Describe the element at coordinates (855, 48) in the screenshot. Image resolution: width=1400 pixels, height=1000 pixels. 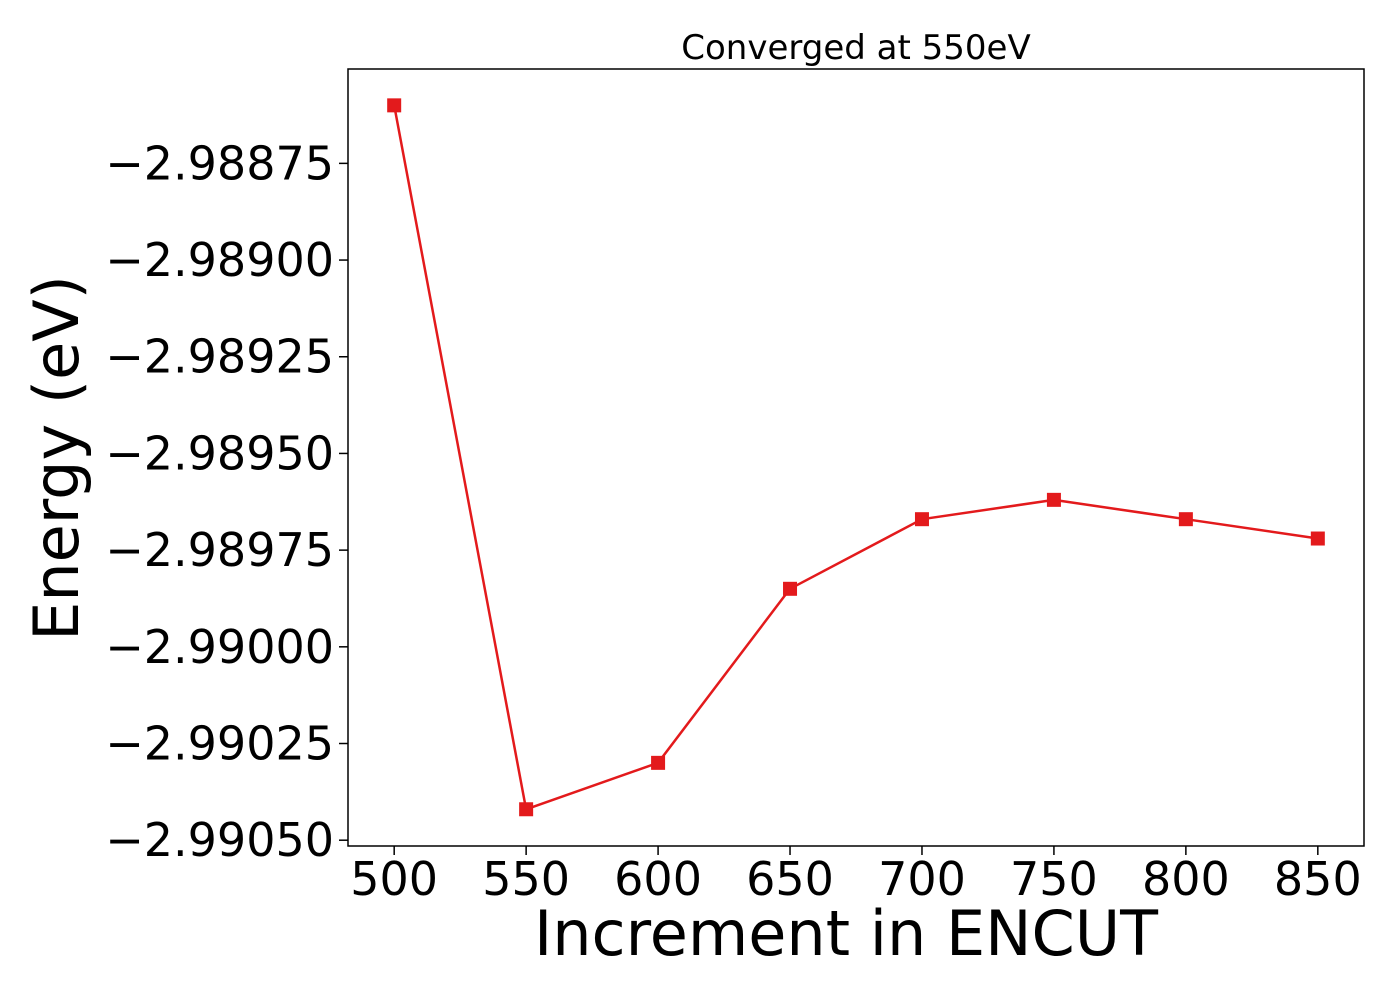
I see `chart-title: Converged at 550eV` at that location.